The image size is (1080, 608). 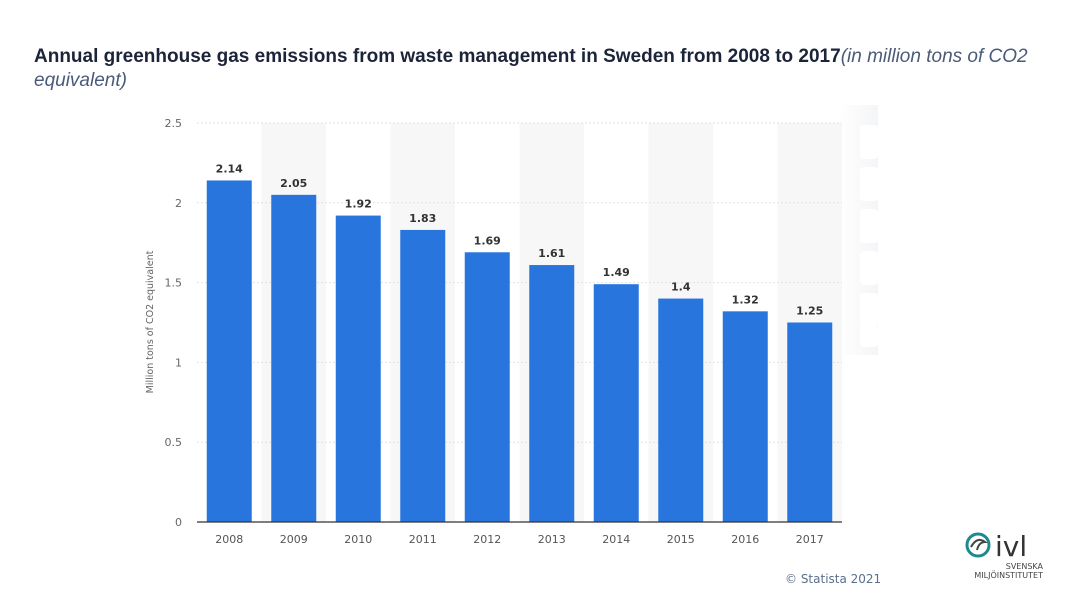 I want to click on bar-2009, so click(x=294, y=358).